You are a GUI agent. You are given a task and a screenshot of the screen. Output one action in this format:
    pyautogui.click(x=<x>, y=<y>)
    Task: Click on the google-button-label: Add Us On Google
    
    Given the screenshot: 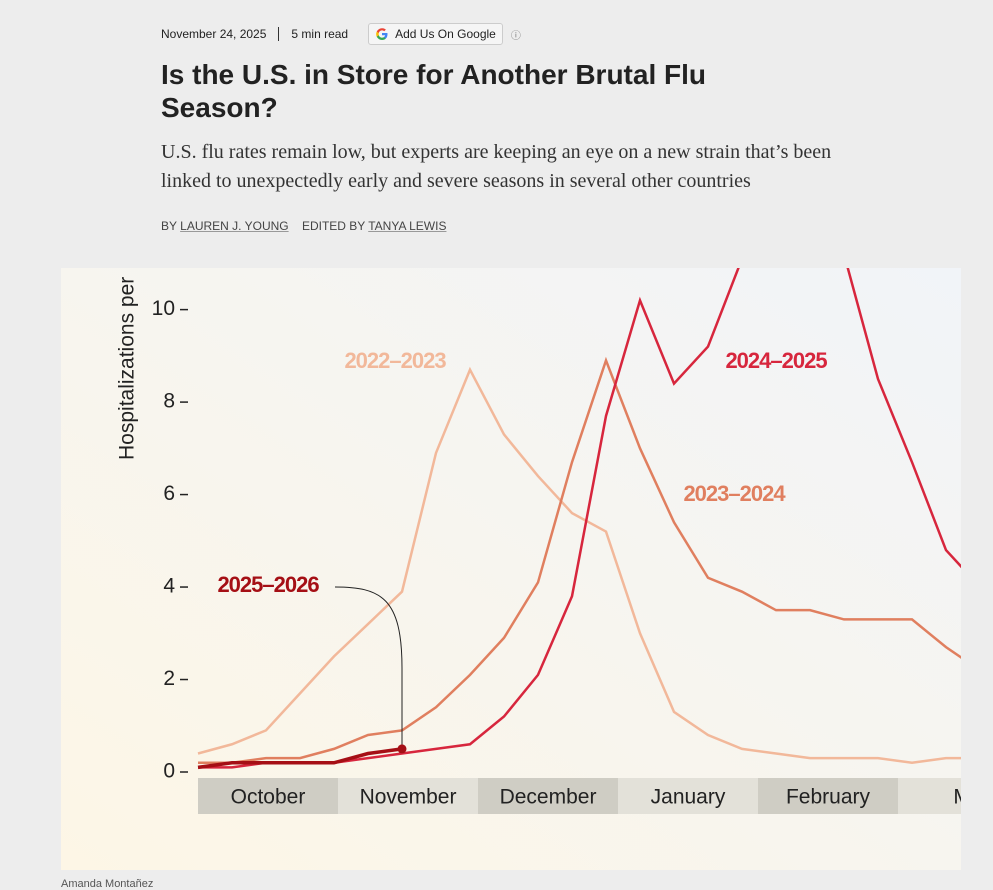 What is the action you would take?
    pyautogui.click(x=445, y=34)
    